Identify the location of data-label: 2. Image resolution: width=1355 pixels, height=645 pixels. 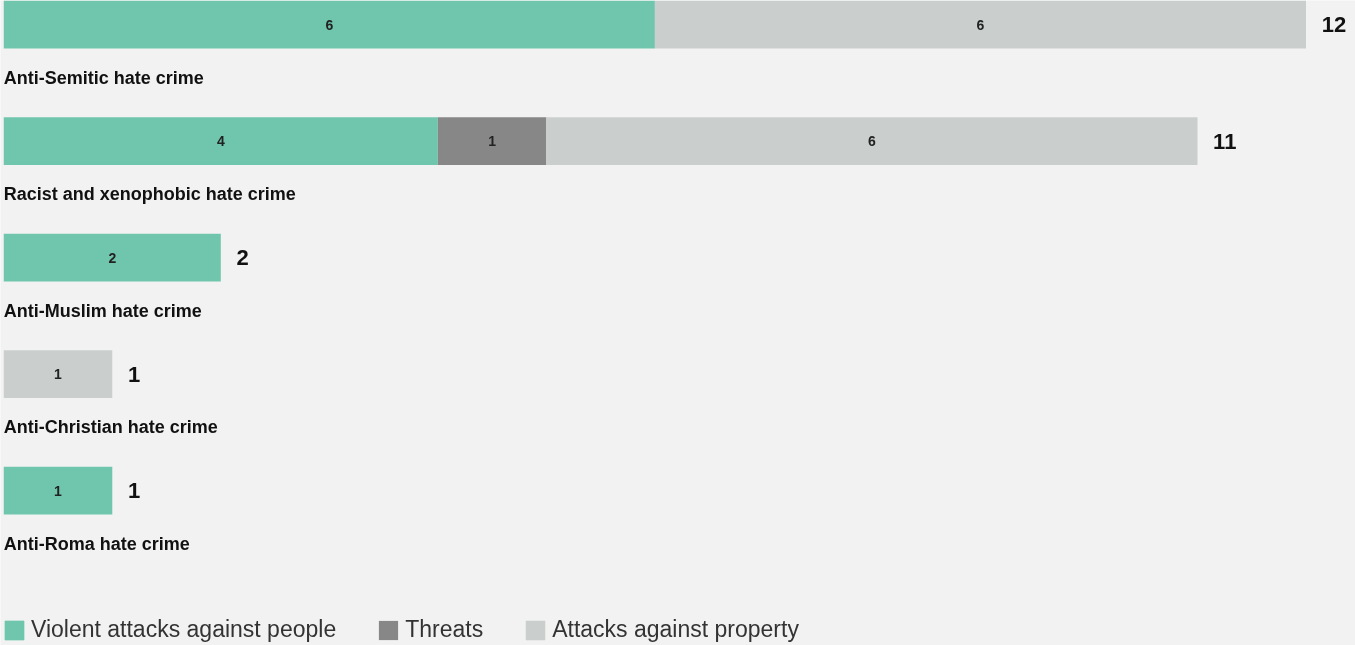
(112, 257).